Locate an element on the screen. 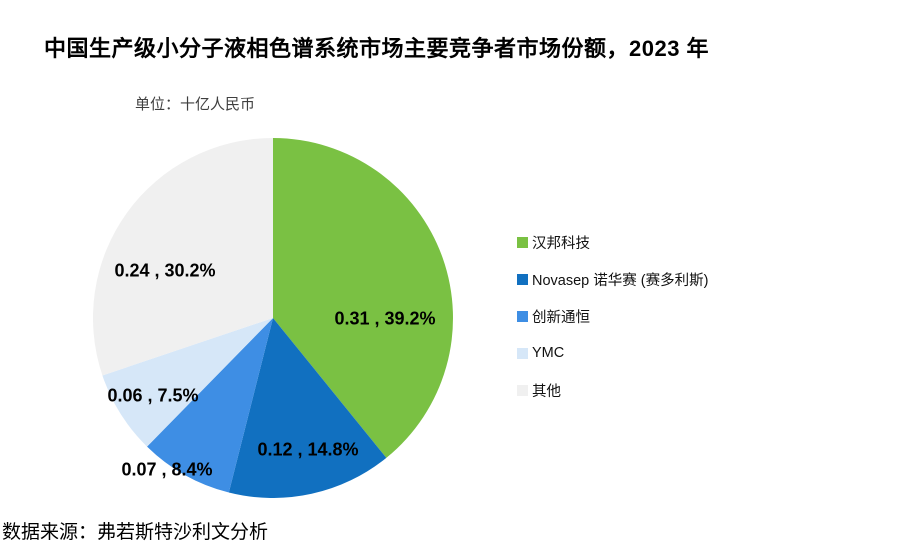 The height and width of the screenshot is (553, 897). legend: 汉邦科技 Novasep 诺华赛 (赛多利斯) 创新通恒 YMC 其他 is located at coordinates (612, 323).